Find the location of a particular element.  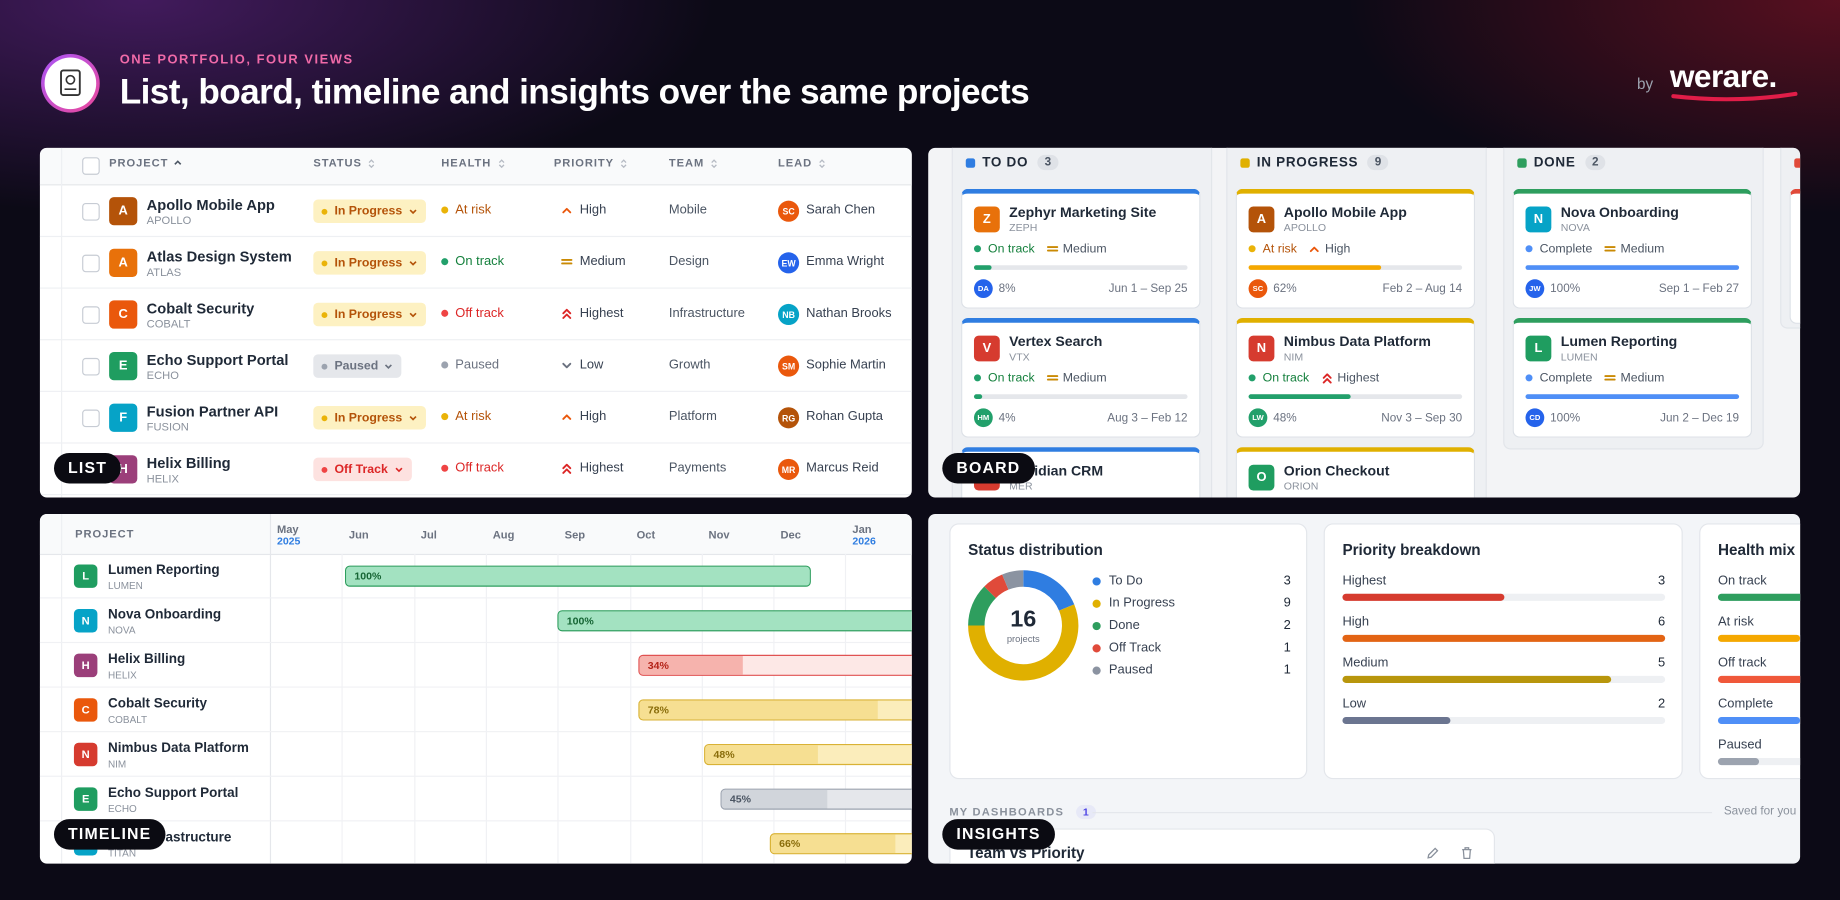

progress-bar is located at coordinates (1632, 396).